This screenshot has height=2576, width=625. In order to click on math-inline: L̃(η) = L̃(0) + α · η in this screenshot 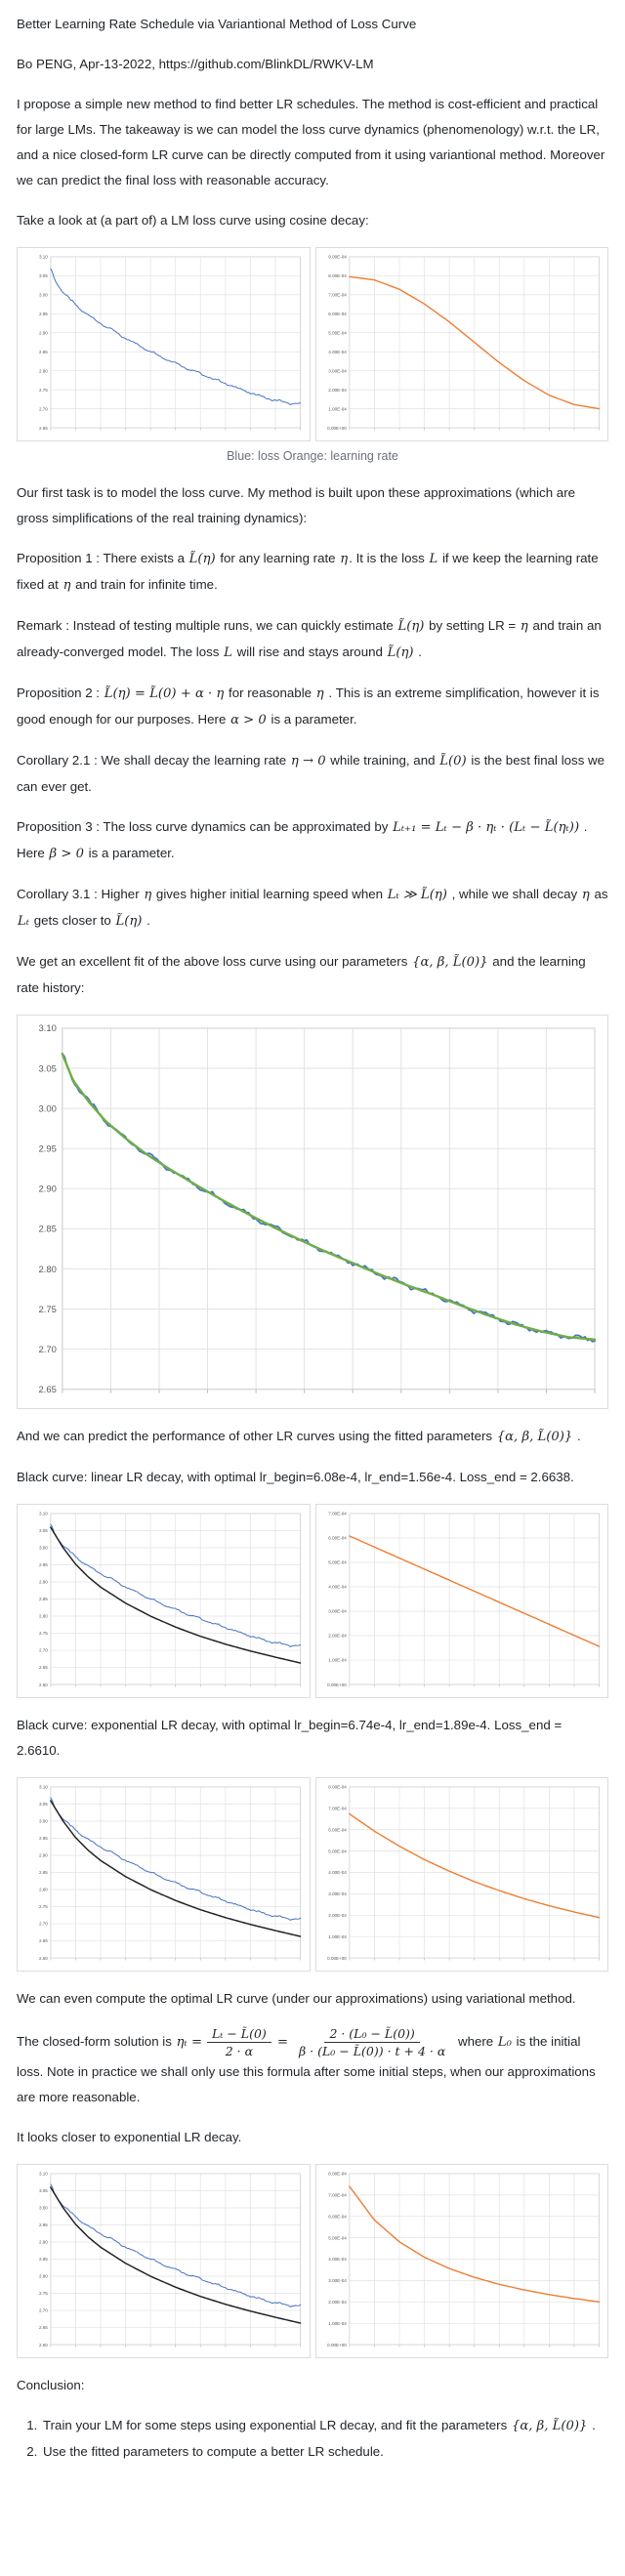, I will do `click(164, 693)`.